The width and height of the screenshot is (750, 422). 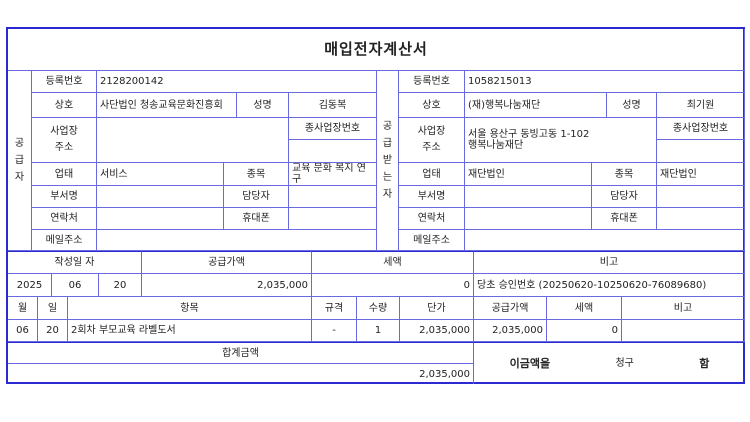 What do you see at coordinates (624, 363) in the screenshot?
I see `claim-type: 청구` at bounding box center [624, 363].